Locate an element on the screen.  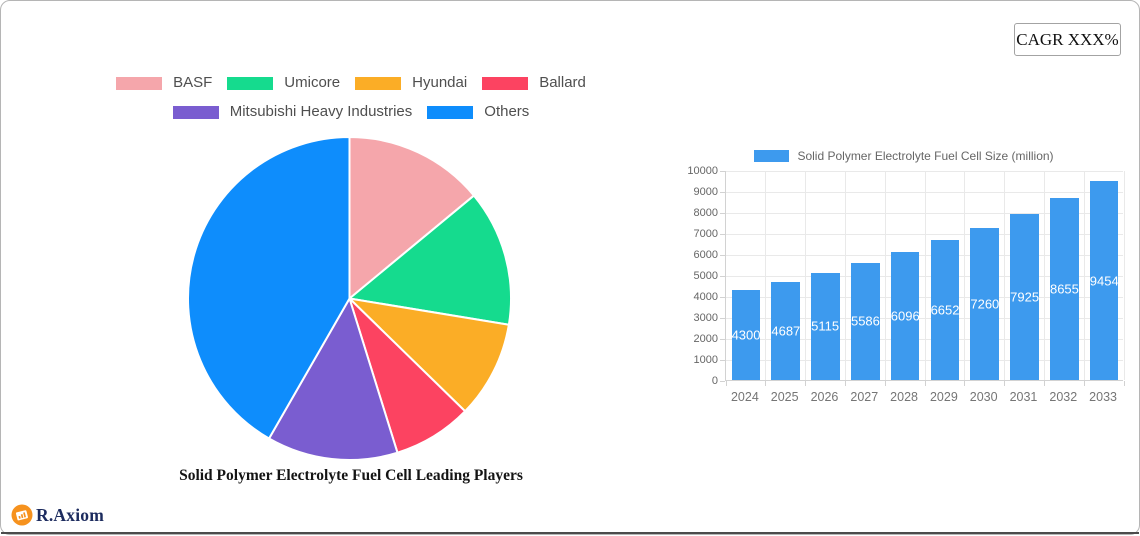
y-tick-label: 0 is located at coordinates (699, 381).